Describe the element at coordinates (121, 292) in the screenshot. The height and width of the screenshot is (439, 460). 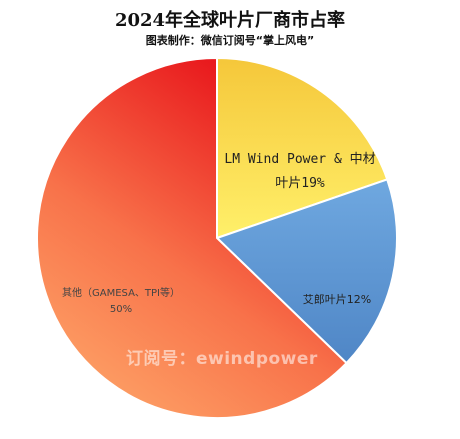
I see `slice-others-label: 其他（GAMESA、TPI等）` at that location.